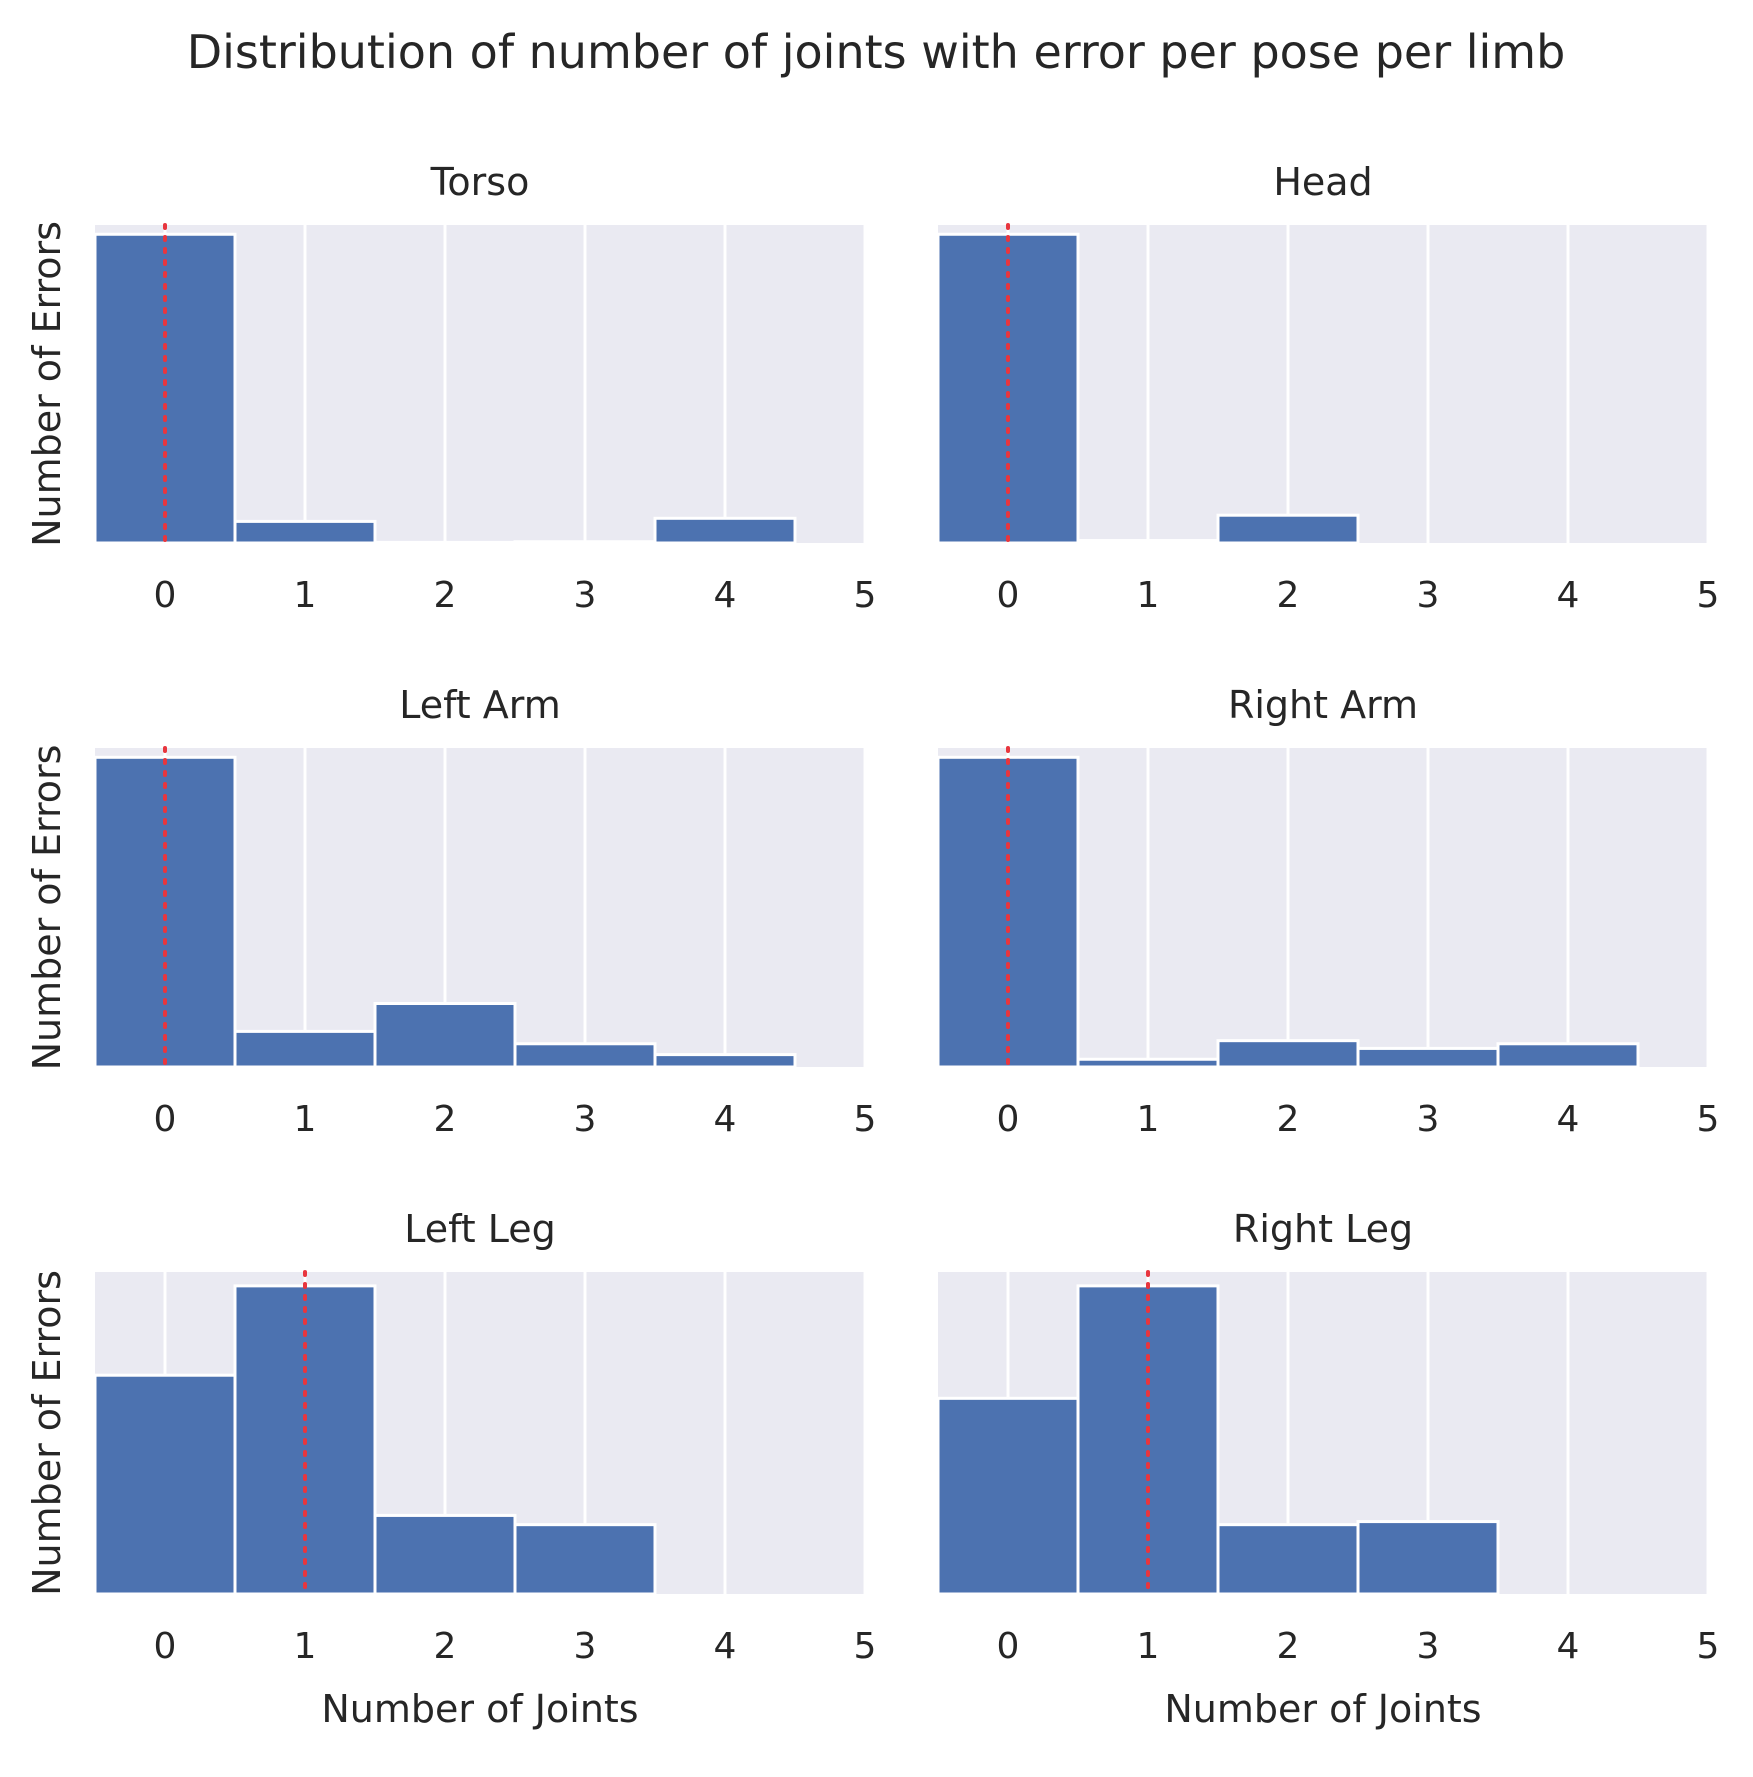 The image size is (1753, 1777). I want to click on panel-title: Right Arm, so click(1323, 705).